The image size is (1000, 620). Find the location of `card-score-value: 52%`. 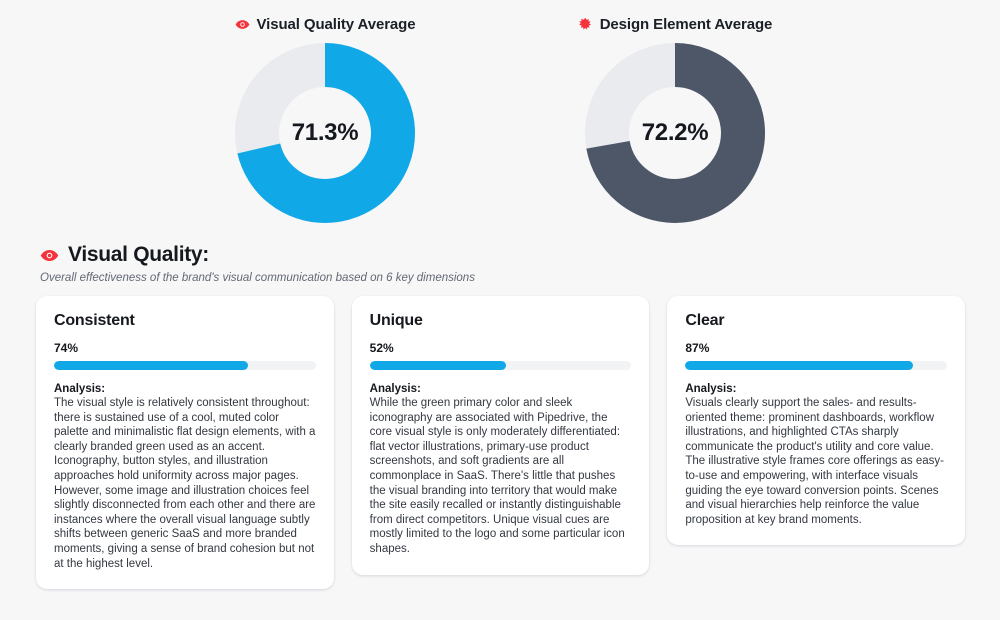

card-score-value: 52% is located at coordinates (381, 348).